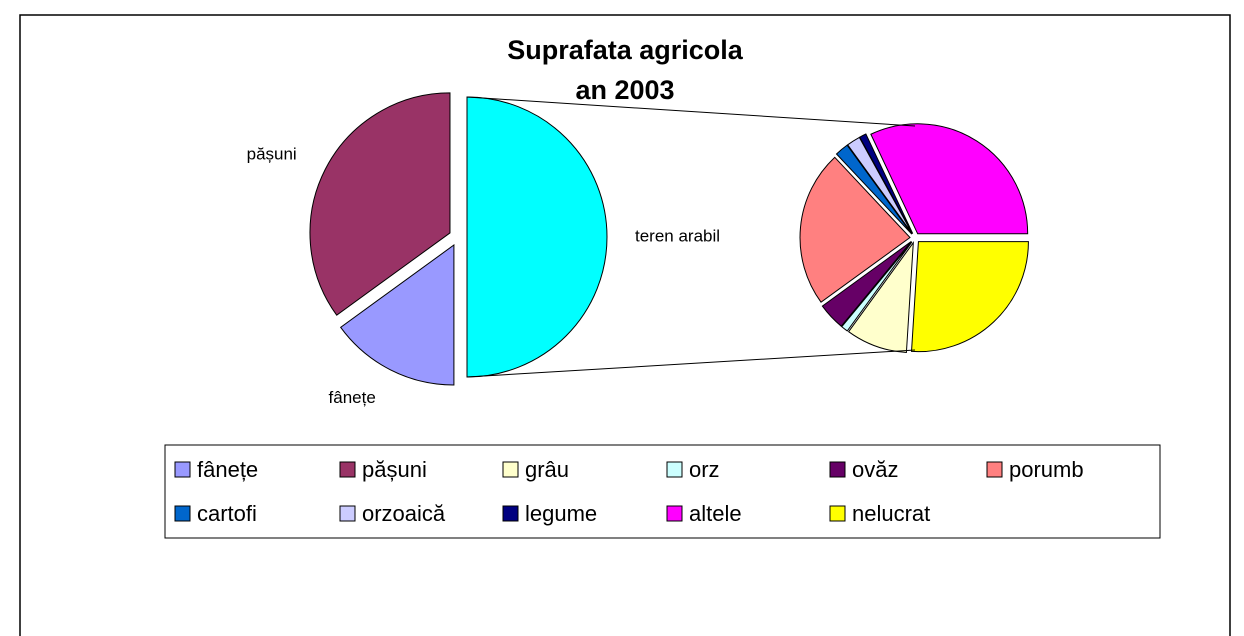 This screenshot has height=636, width=1244. What do you see at coordinates (404, 513) in the screenshot?
I see `legend-label: orzoaică` at bounding box center [404, 513].